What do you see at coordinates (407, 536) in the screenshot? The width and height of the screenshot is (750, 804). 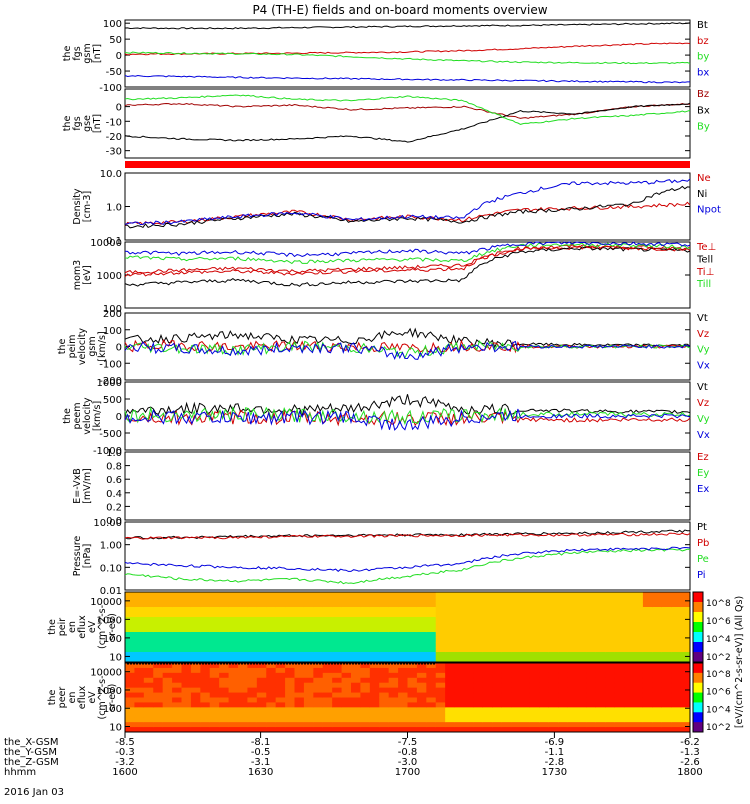 I see `series-line-Pb` at bounding box center [407, 536].